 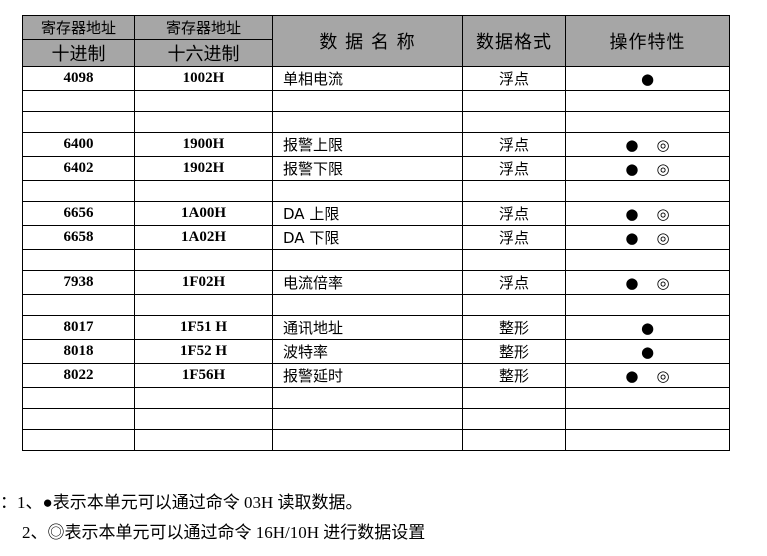 I want to click on note-read: ：1、●表示本单元可以通过命令 03H 读取数据。, so click(x=181, y=502).